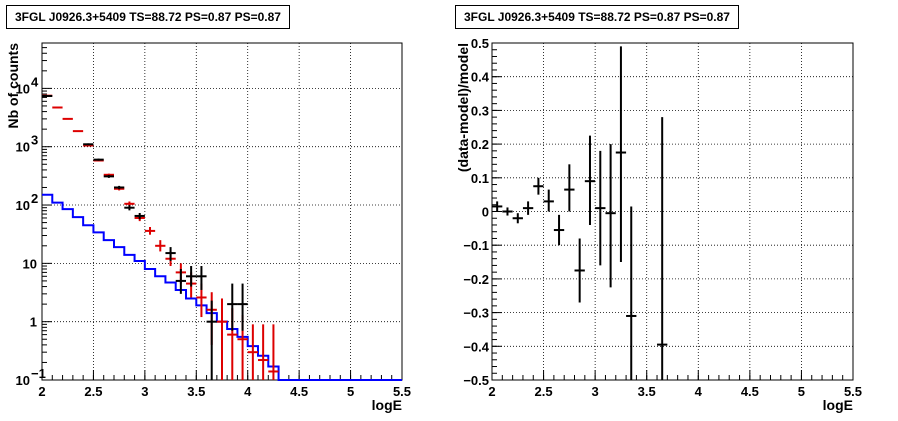  I want to click on y-tick-label: −0.3, so click(476, 313).